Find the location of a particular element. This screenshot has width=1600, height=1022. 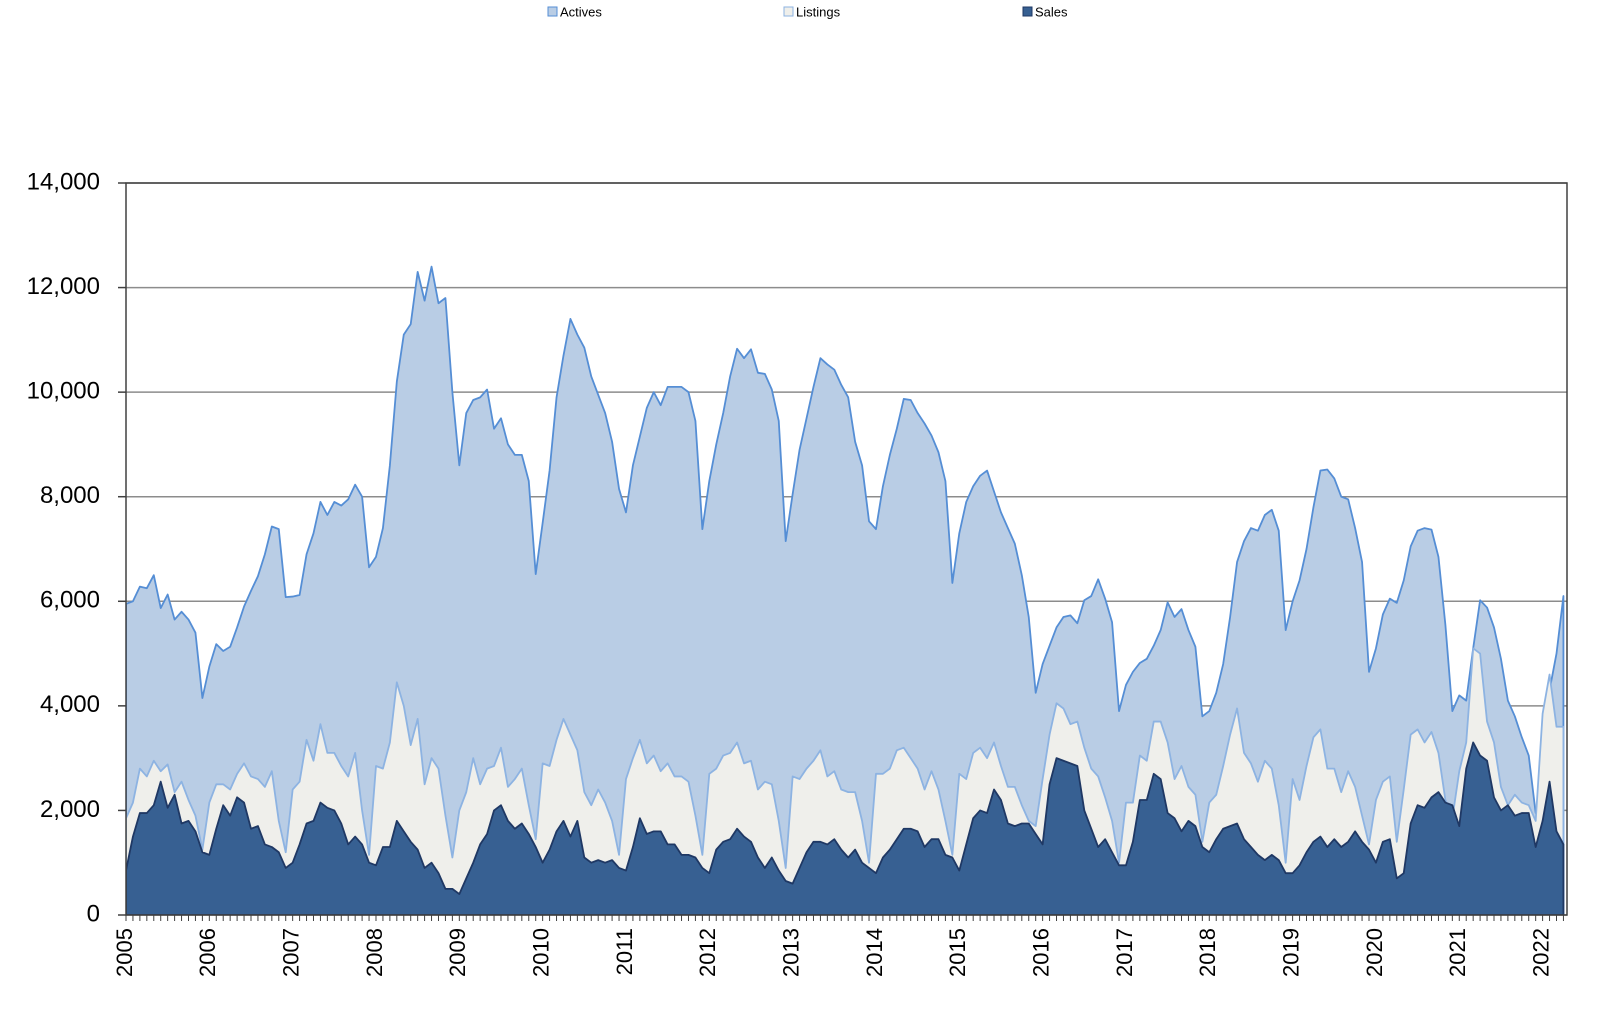

x-tick-label: 2012 is located at coordinates (707, 952).